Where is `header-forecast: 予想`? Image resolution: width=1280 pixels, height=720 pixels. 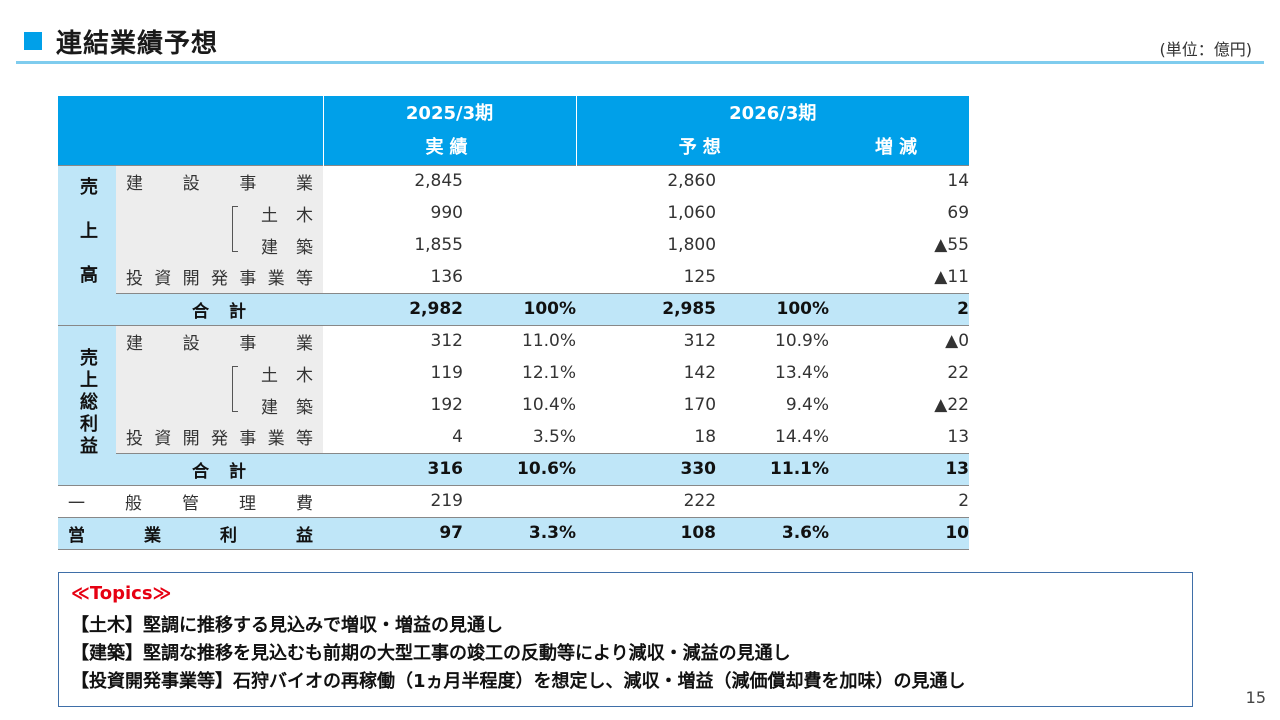
header-forecast: 予想 is located at coordinates (702, 146).